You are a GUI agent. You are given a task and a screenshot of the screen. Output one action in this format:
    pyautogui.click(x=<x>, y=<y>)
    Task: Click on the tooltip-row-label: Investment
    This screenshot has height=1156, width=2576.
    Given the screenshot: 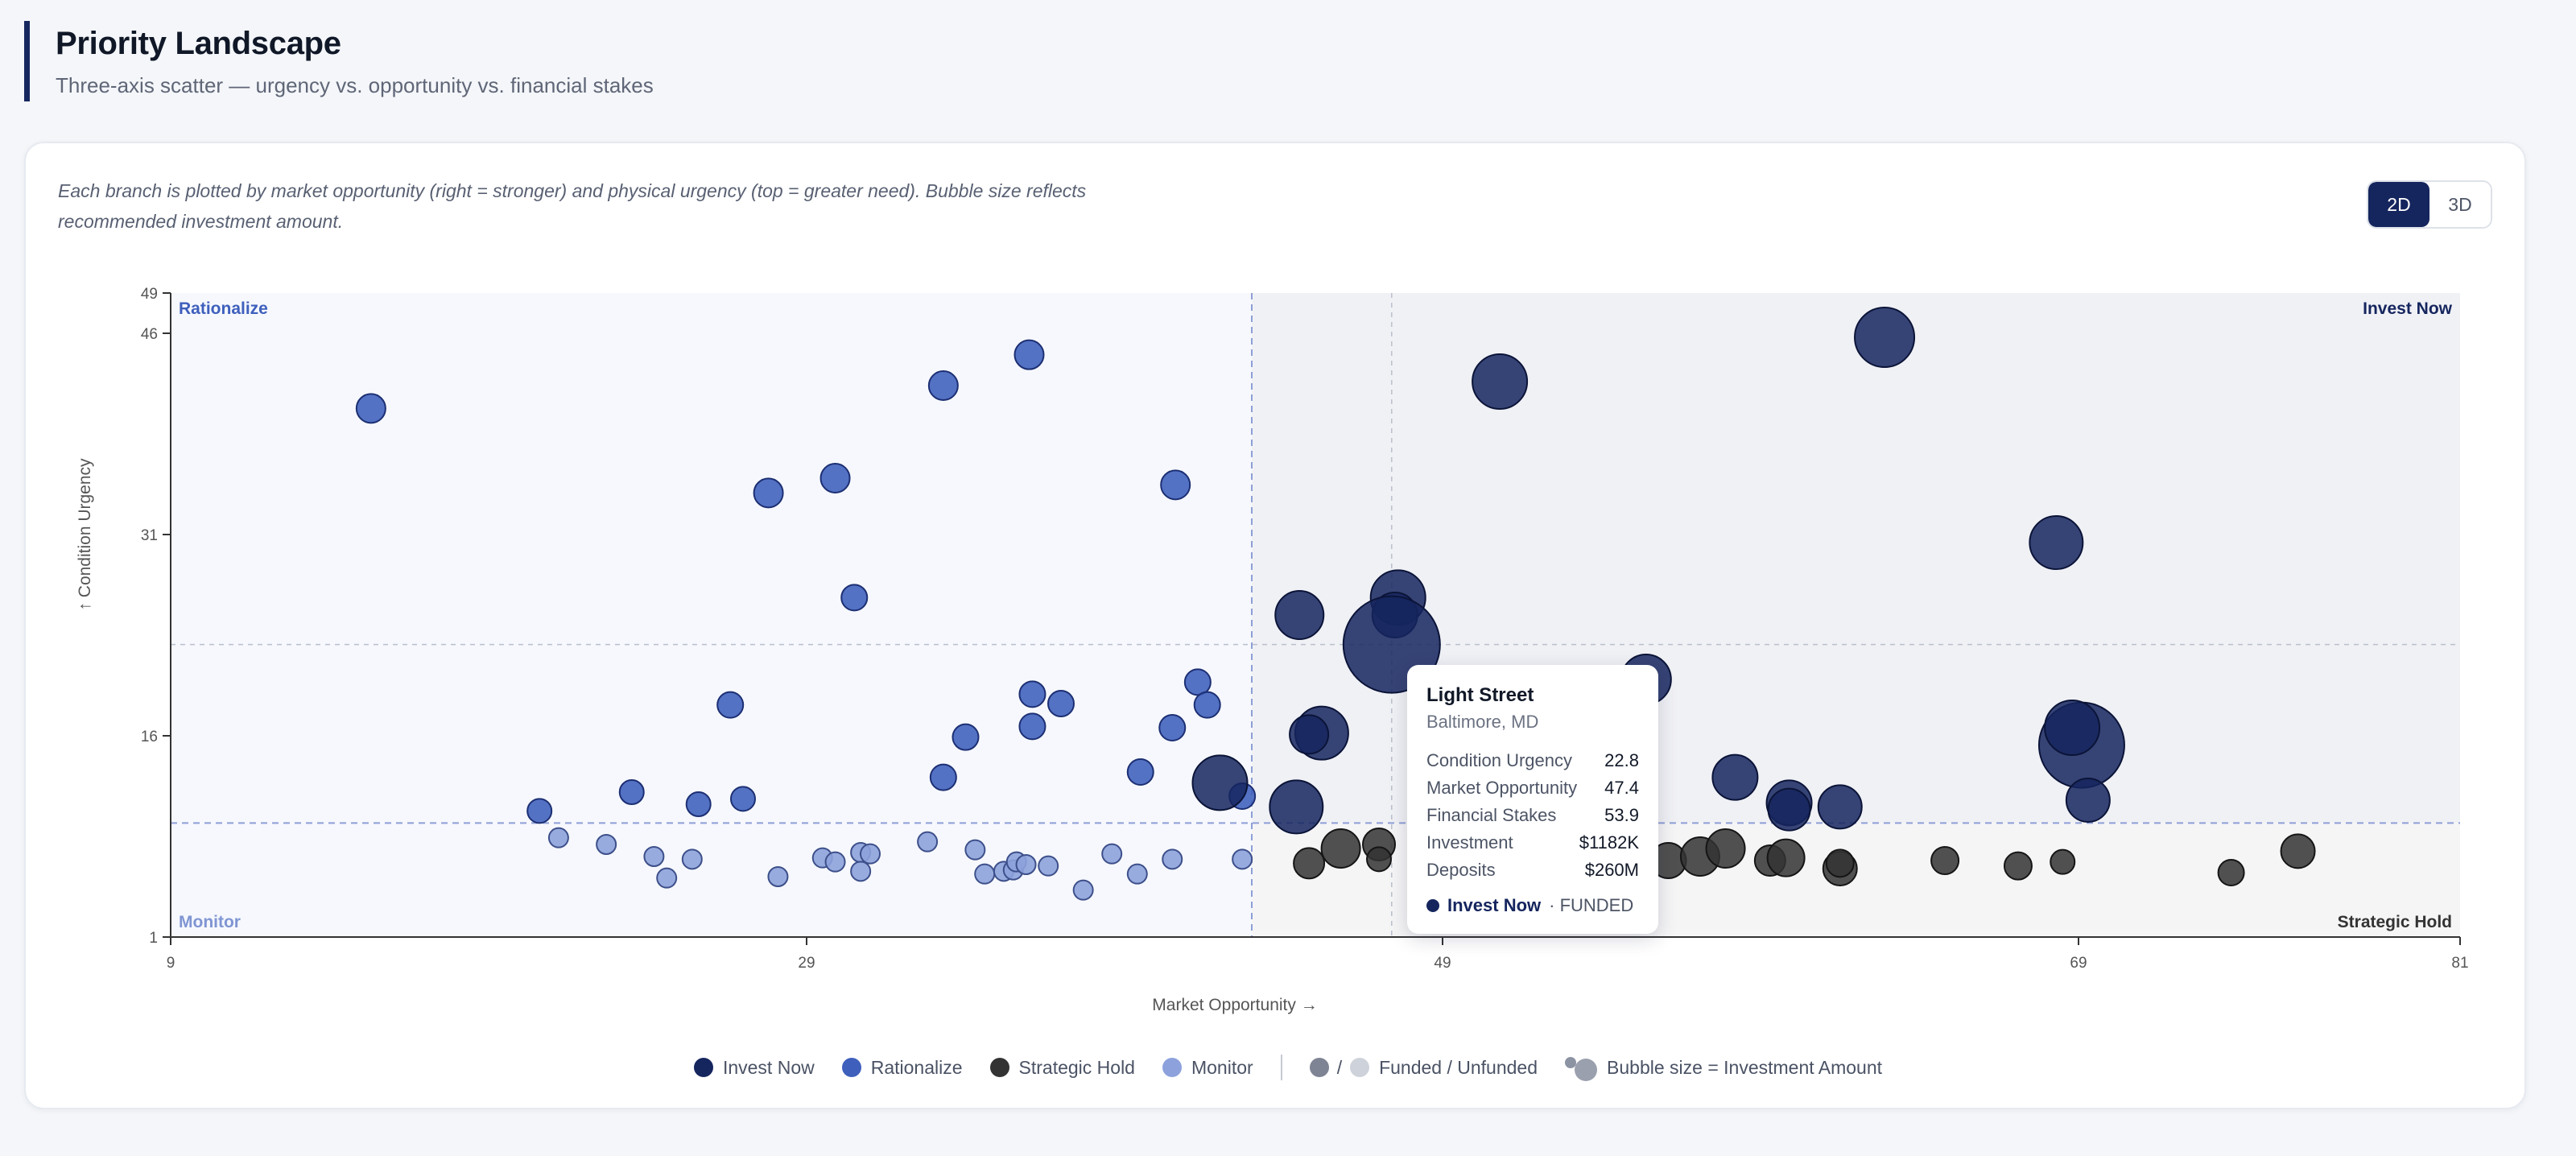 What is the action you would take?
    pyautogui.click(x=1469, y=842)
    